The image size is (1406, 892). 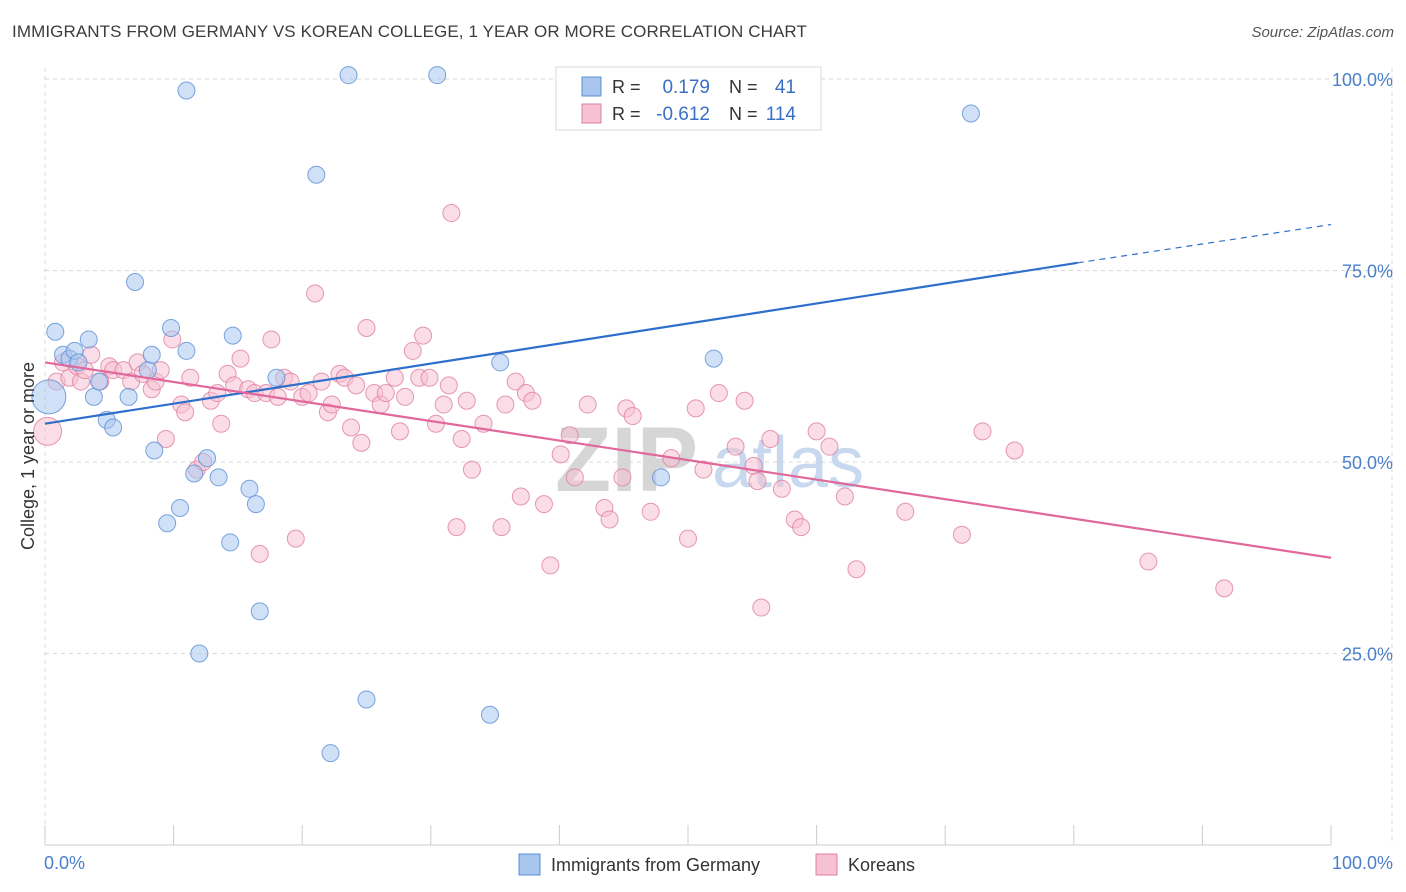 I want to click on stats-blue-n-label: N =, so click(x=743, y=87).